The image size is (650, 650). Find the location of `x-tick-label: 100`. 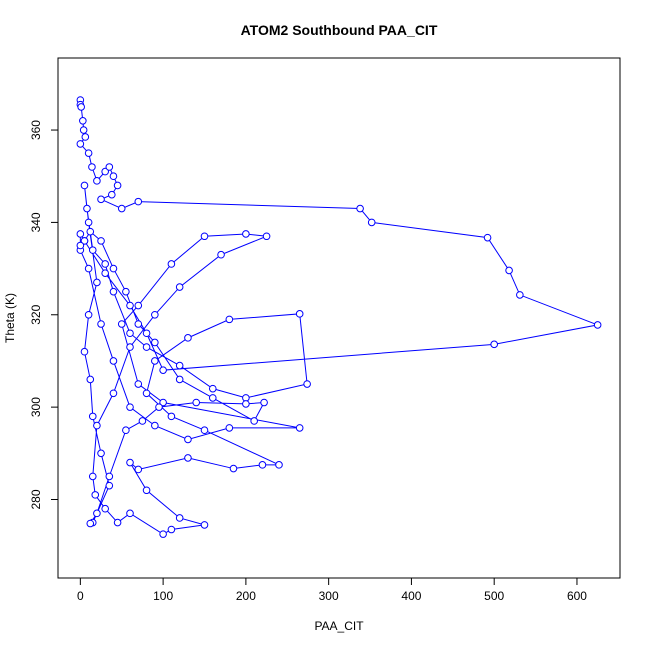

x-tick-label: 100 is located at coordinates (163, 596).